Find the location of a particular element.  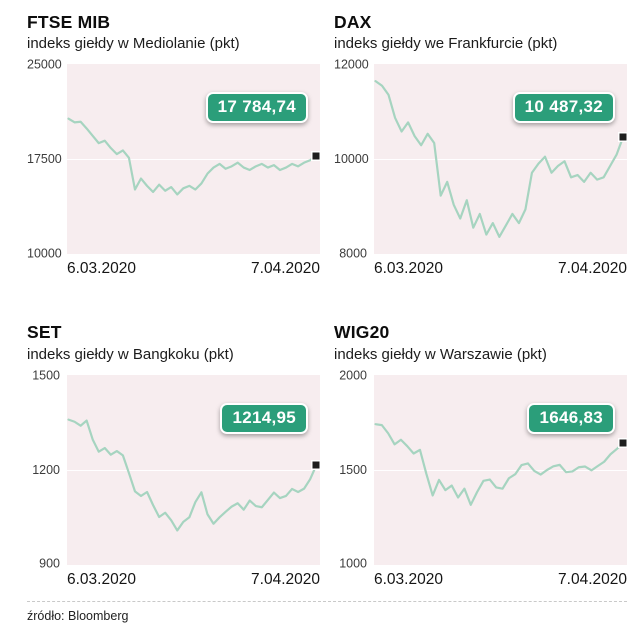

chart-title: DAX is located at coordinates (353, 22).